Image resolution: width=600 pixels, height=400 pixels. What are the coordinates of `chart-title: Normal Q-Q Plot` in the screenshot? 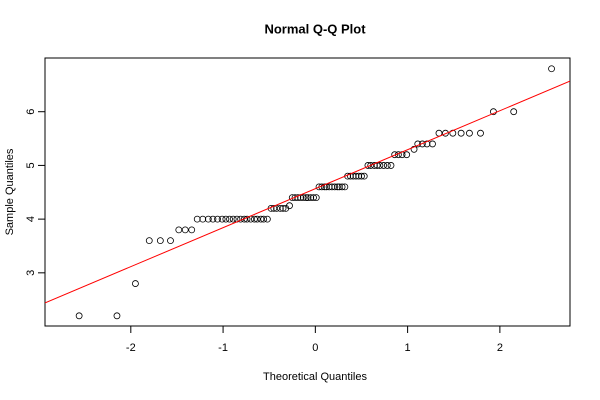 It's located at (315, 28).